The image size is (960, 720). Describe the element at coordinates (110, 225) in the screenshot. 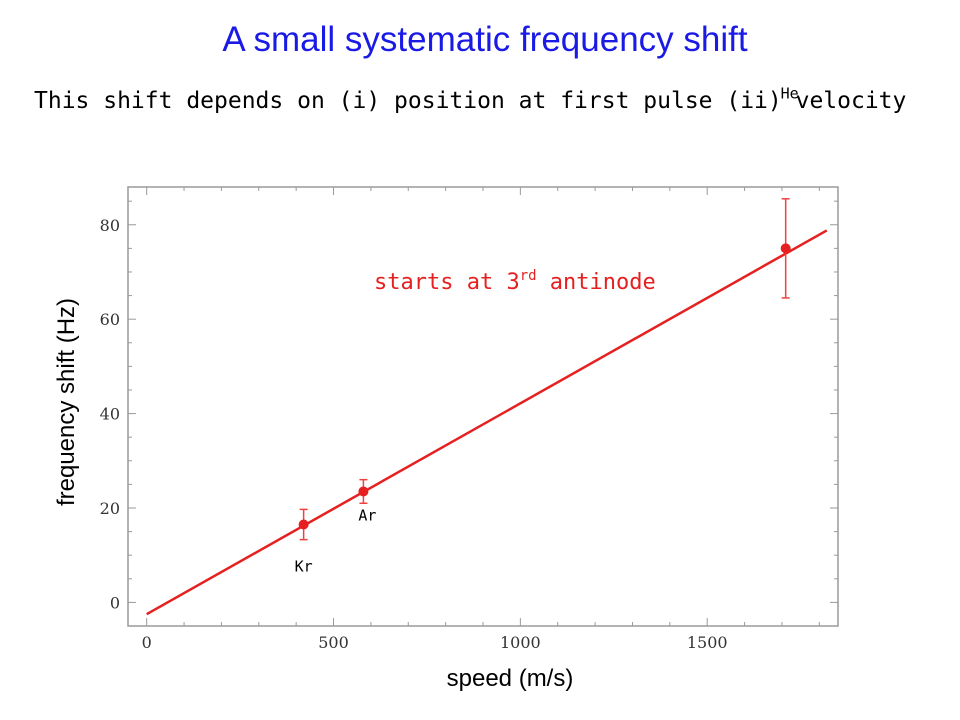

I see `y-tick-label: 80` at that location.